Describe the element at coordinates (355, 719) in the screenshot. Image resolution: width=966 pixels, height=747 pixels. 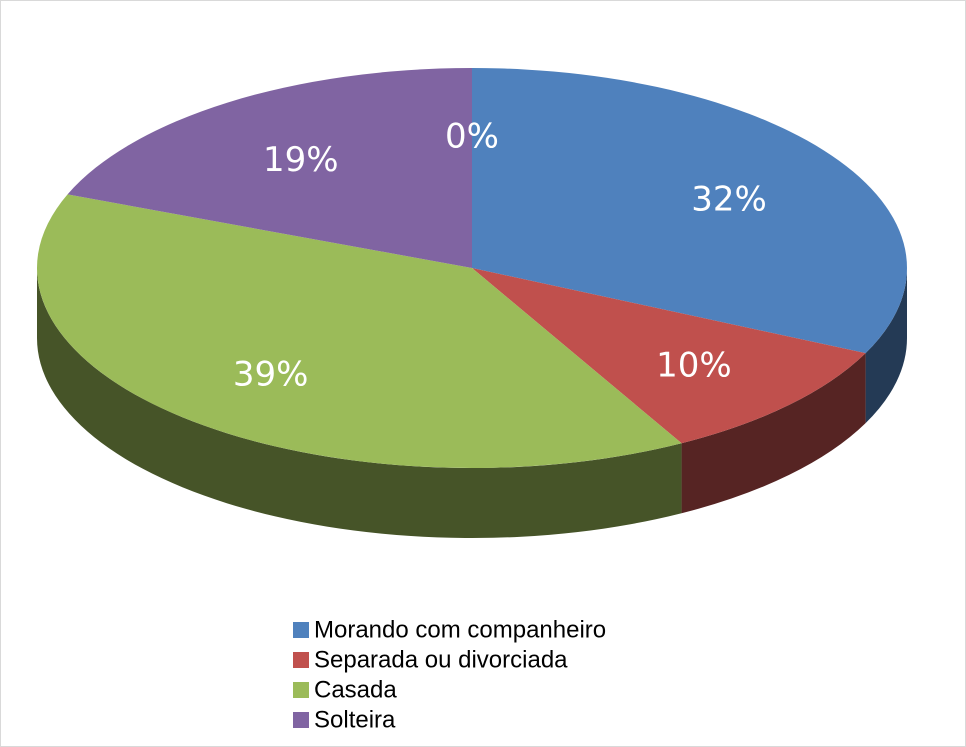
I see `legend-label: Solteira` at that location.